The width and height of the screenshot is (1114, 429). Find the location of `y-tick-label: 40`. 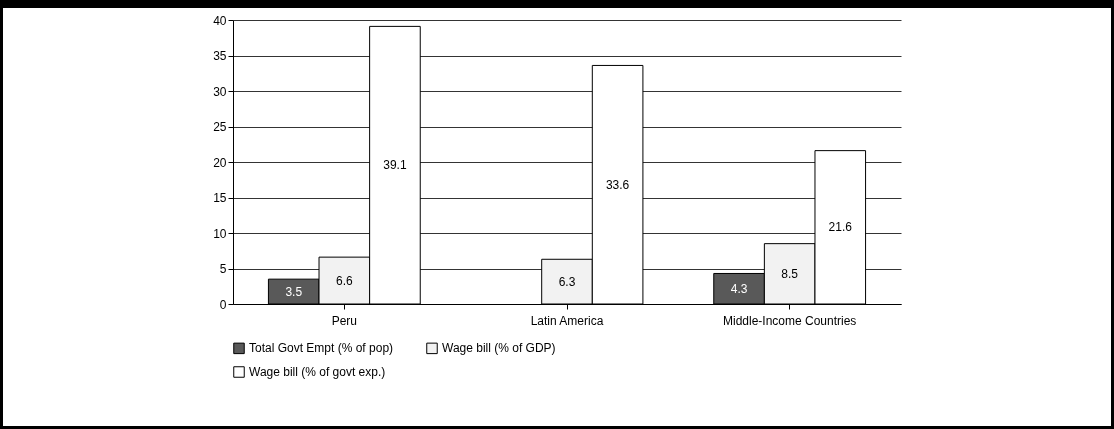

y-tick-label: 40 is located at coordinates (220, 20).